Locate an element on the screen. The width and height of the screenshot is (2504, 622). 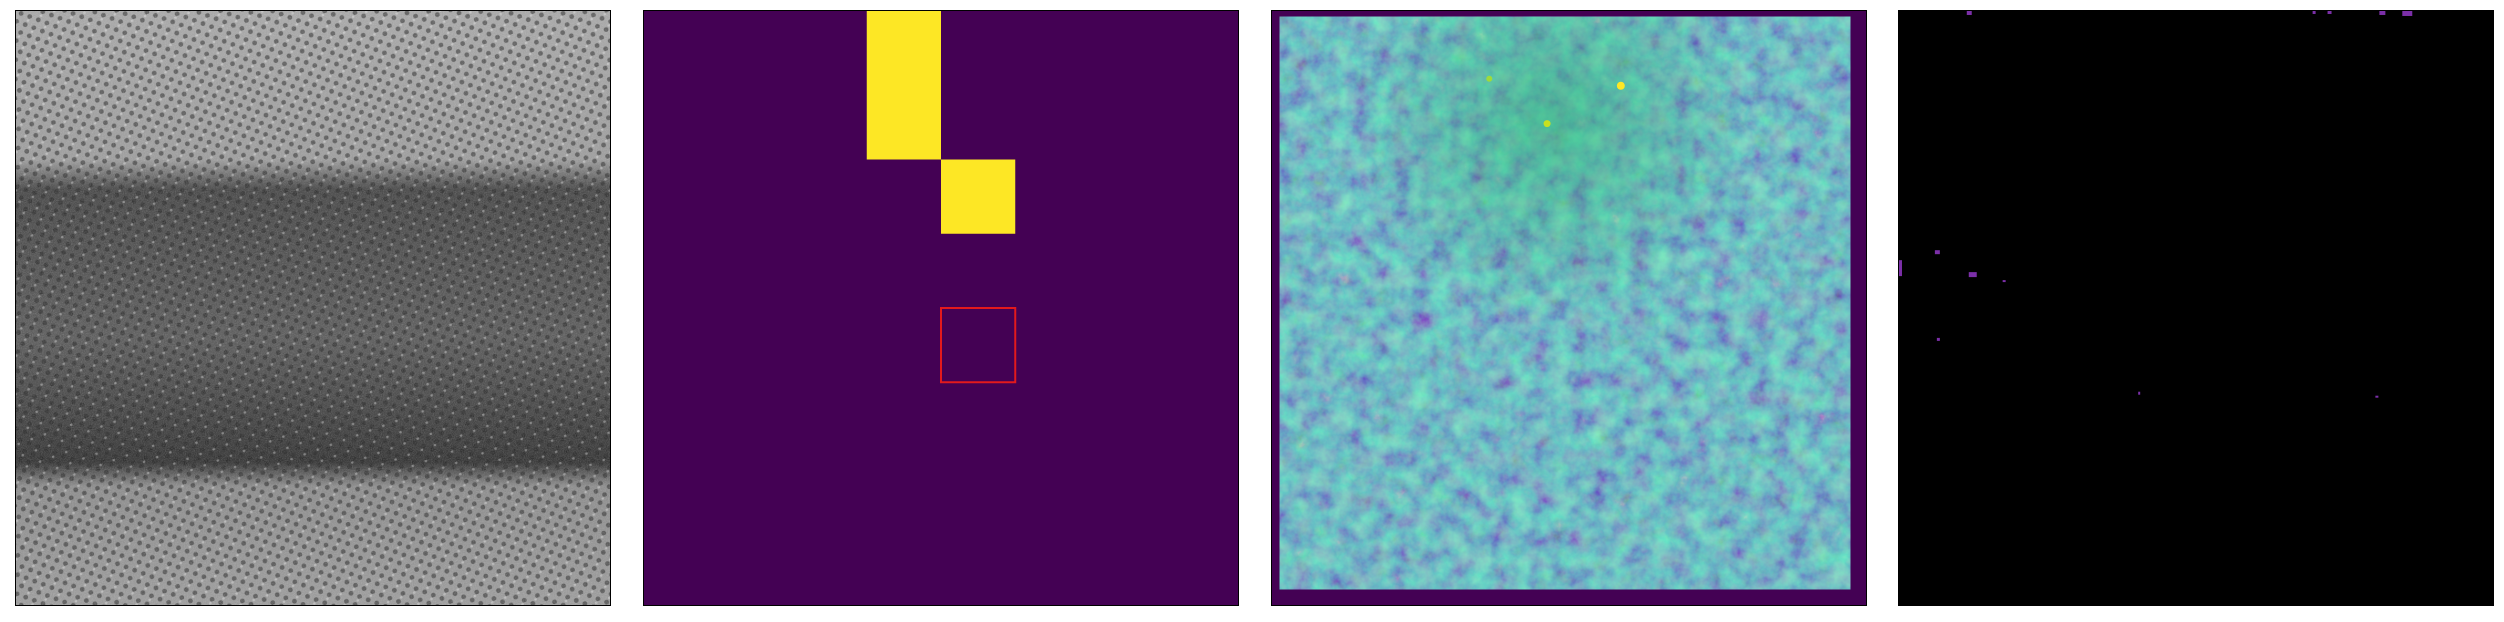
sparse-spots is located at coordinates (2156, 204).